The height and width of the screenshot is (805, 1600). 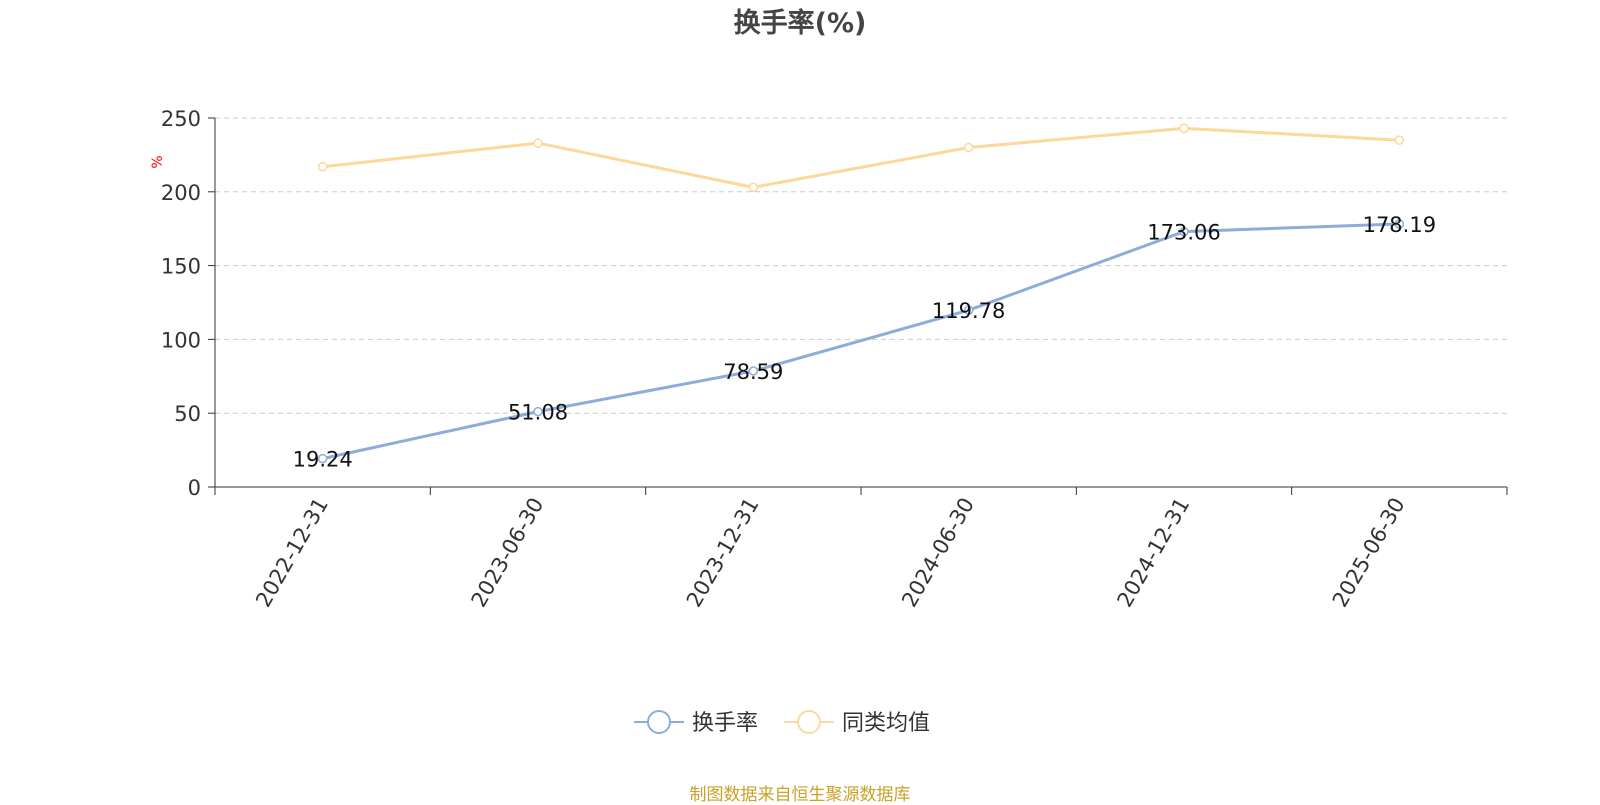 What do you see at coordinates (1369, 553) in the screenshot?
I see `x-tick-label: 2025-06-30` at bounding box center [1369, 553].